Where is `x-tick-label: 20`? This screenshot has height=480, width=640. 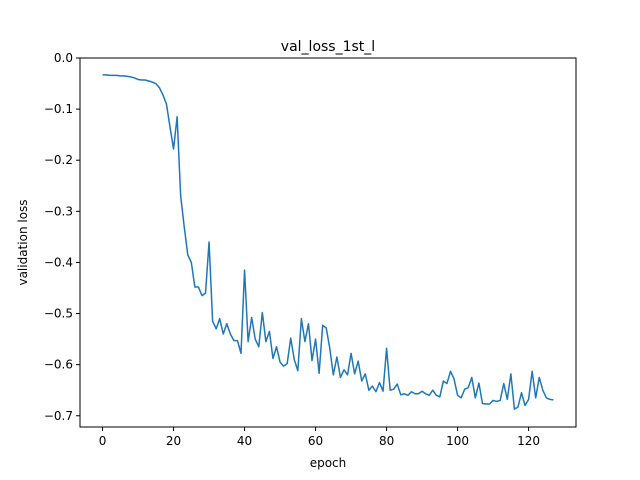 x-tick-label: 20 is located at coordinates (173, 441).